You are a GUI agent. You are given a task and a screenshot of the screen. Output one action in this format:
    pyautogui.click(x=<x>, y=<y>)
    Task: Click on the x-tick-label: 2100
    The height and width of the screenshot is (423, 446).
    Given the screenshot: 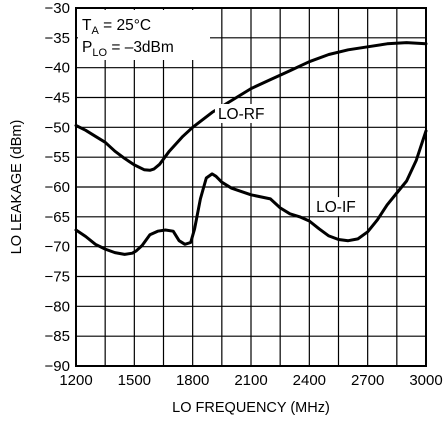 What is the action you would take?
    pyautogui.click(x=250, y=380)
    